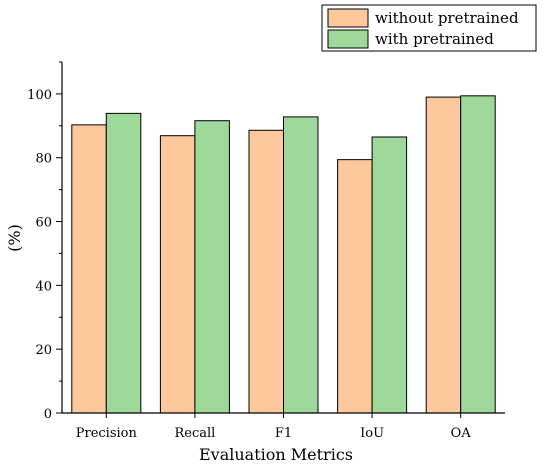 This screenshot has width=550, height=469. Describe the element at coordinates (478, 254) in the screenshot. I see `bar-oa-with-pretrained` at that location.